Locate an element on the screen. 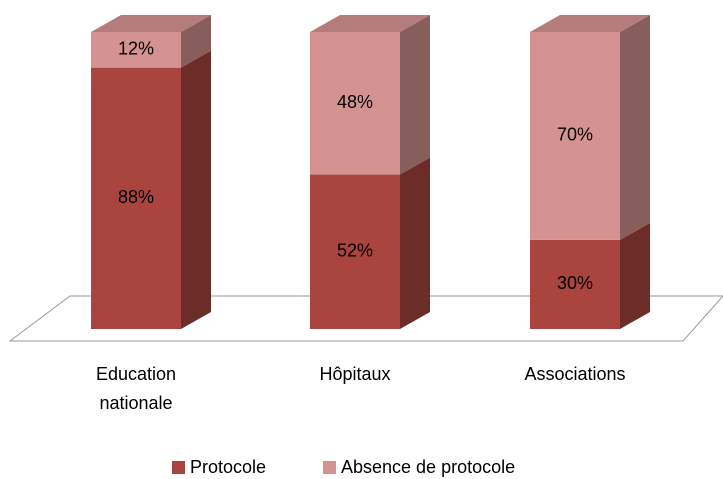 This screenshot has width=723, height=479. value-label: 12% is located at coordinates (136, 49).